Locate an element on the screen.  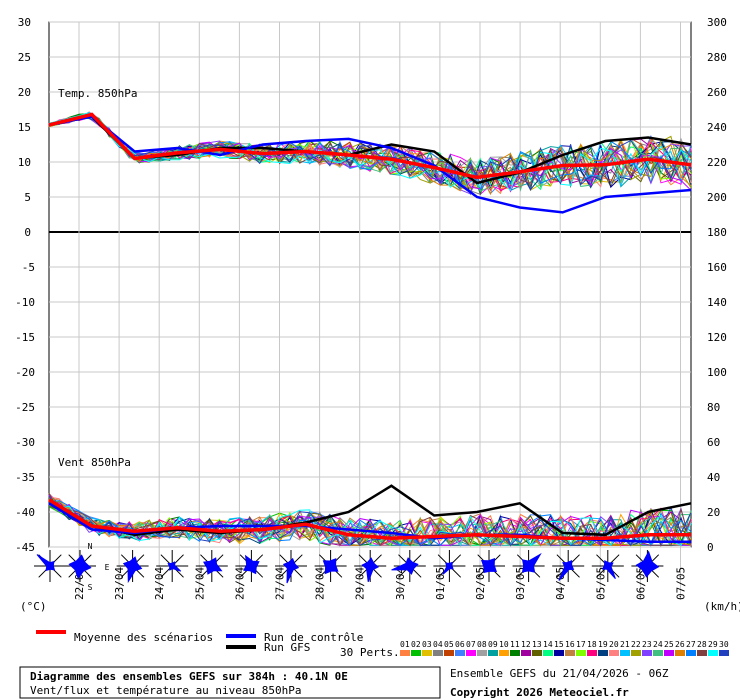
pert-id: 01 is located at coordinates (405, 644).